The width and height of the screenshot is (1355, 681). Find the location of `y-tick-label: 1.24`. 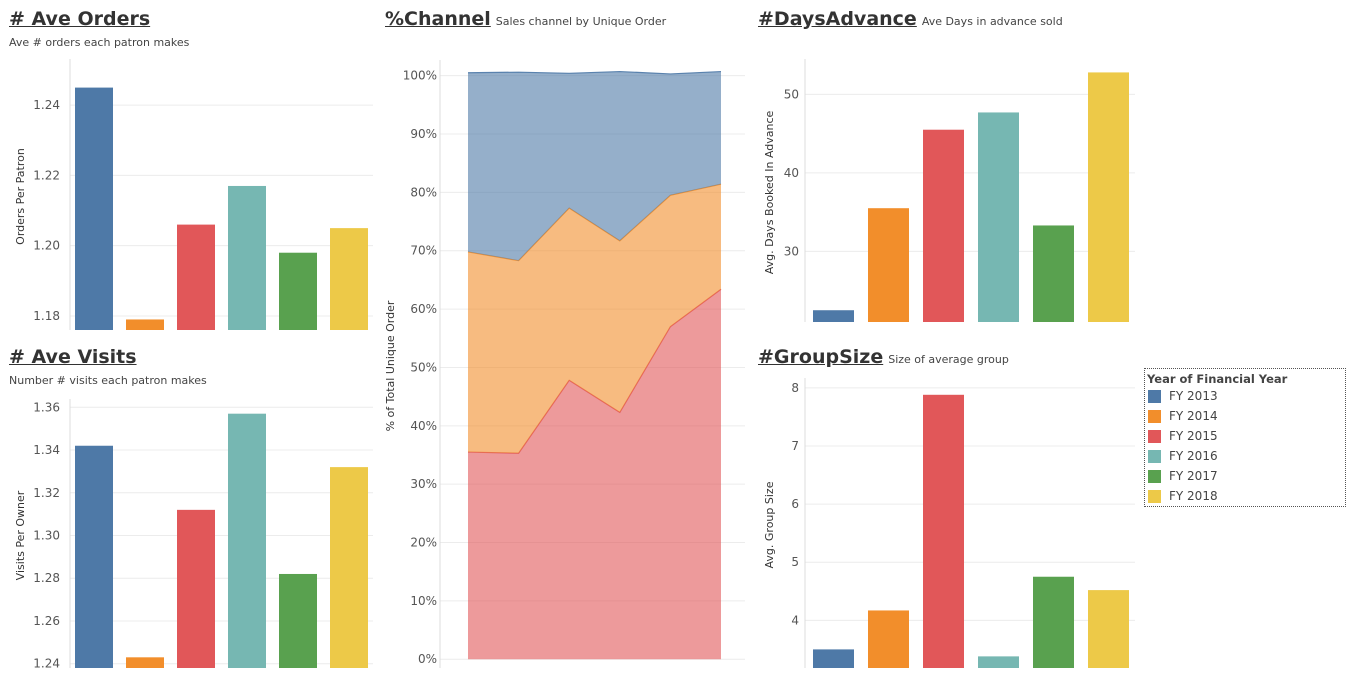

y-tick-label: 1.24 is located at coordinates (46, 664).